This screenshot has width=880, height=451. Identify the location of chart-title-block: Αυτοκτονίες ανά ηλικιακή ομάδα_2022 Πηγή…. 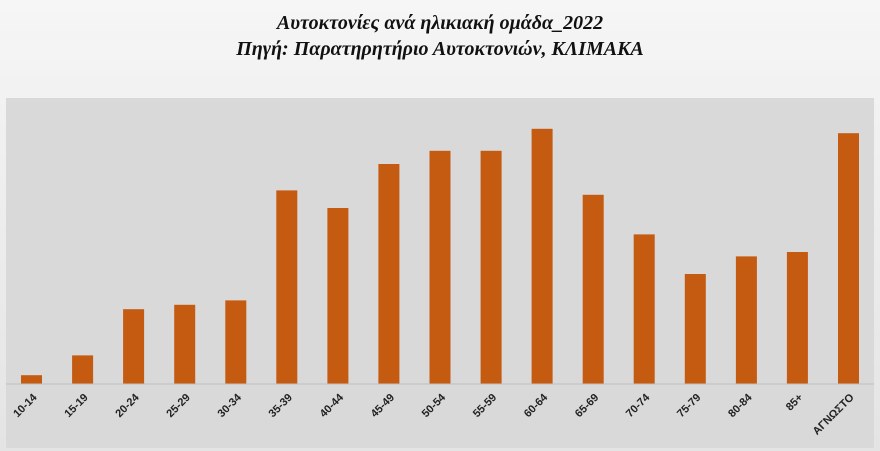
(440, 36).